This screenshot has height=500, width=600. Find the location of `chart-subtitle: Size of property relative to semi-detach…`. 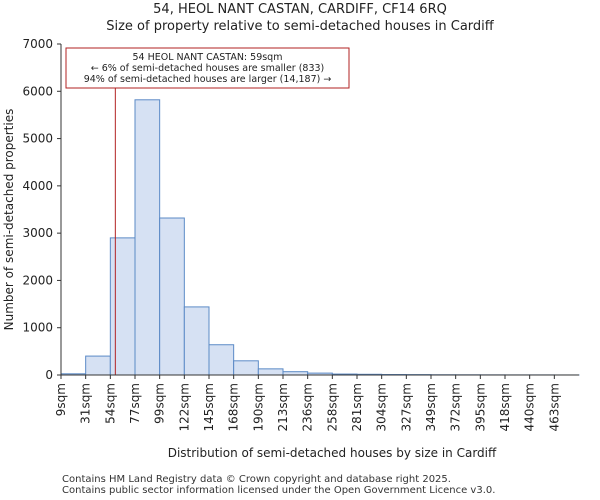

chart-subtitle: Size of property relative to semi-detach… is located at coordinates (300, 26).